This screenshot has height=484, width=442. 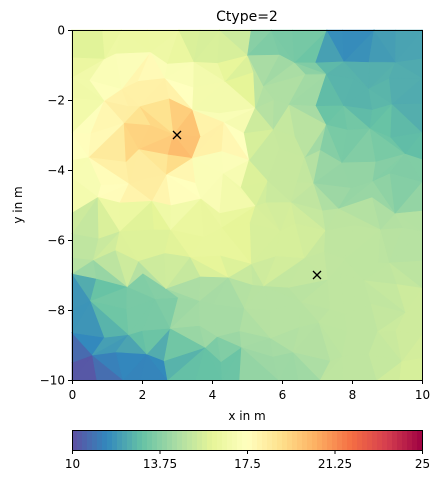 I want to click on x-axis-ticks: 0 2 4 6 8 10, so click(x=249, y=391).